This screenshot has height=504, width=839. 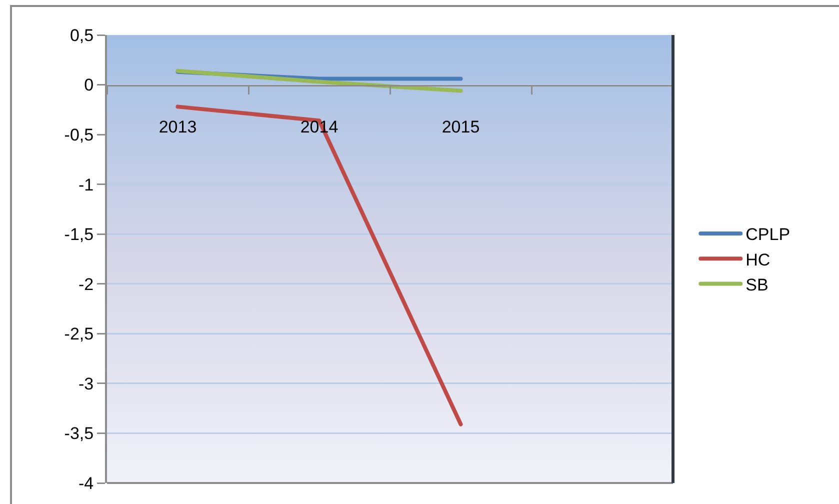 What do you see at coordinates (79, 334) in the screenshot?
I see `y-tick-label: -2,5` at bounding box center [79, 334].